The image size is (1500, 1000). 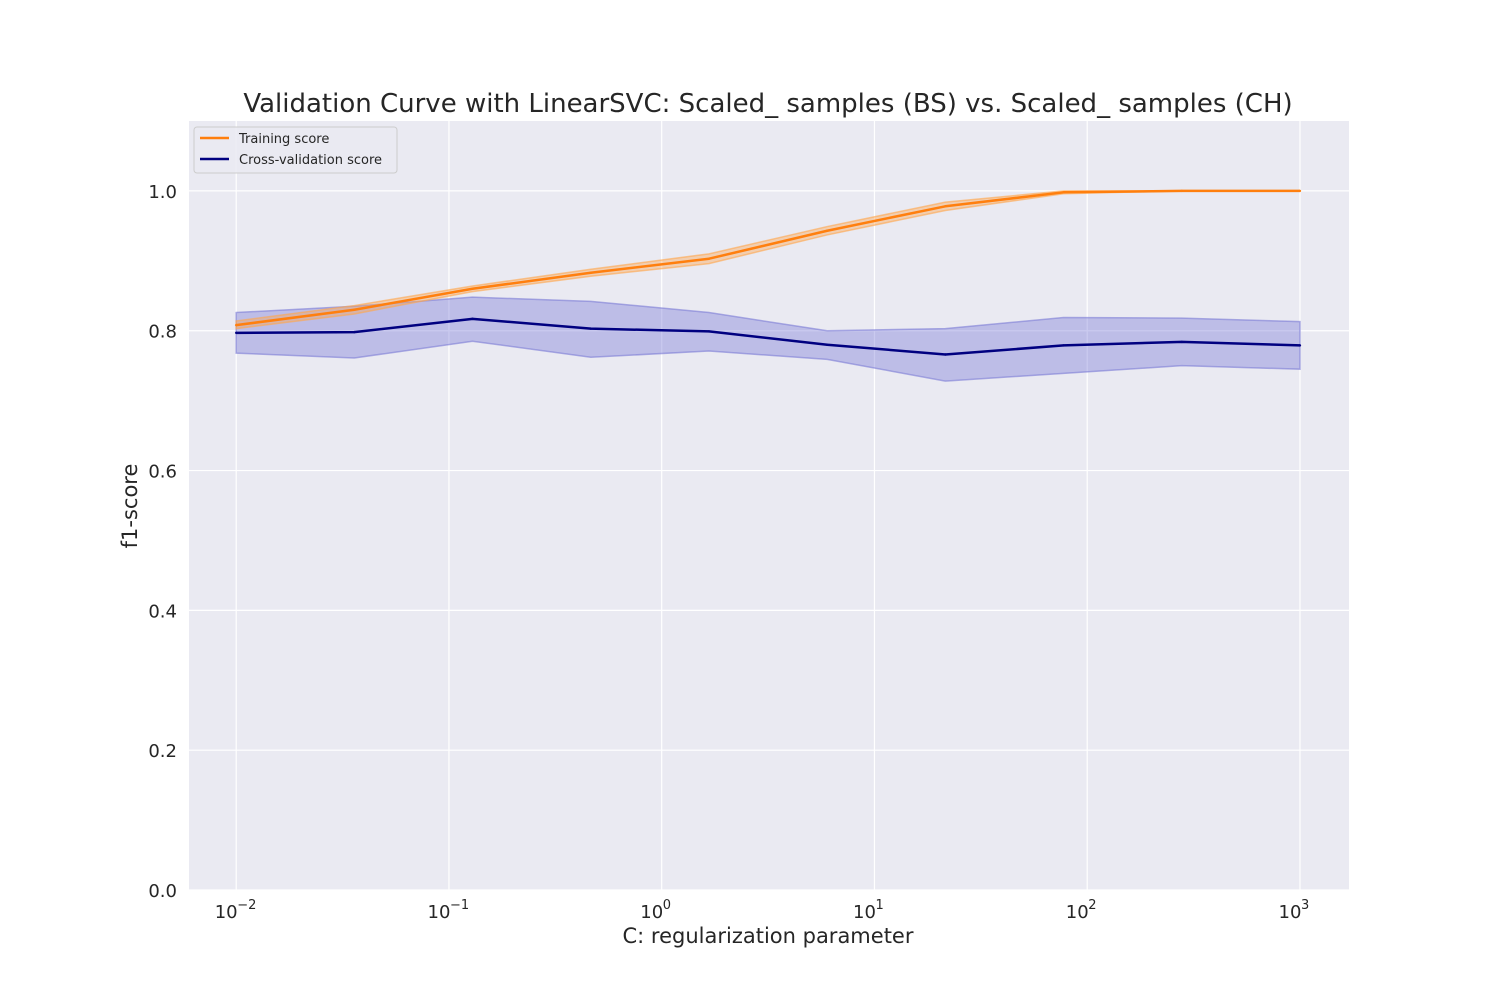 I want to click on y-tick-label: 0.6, so click(x=162, y=472).